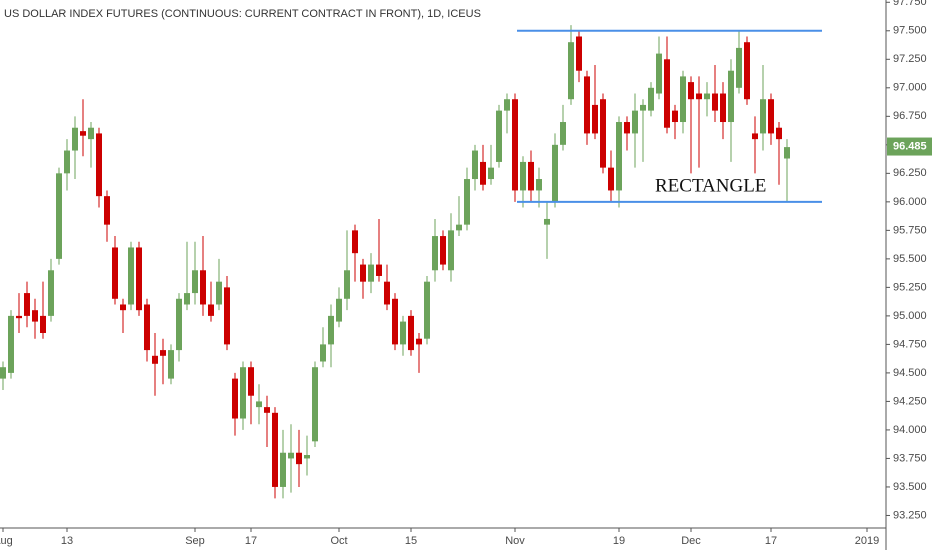 The width and height of the screenshot is (932, 550). I want to click on x-tick-label: Aug, so click(6, 541).